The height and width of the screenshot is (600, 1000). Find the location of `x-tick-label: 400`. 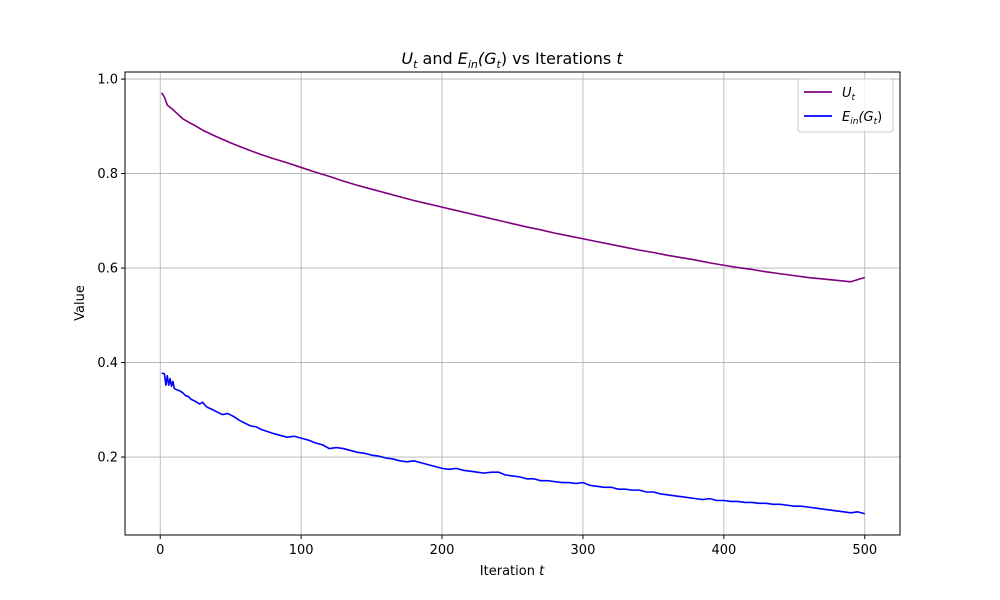

x-tick-label: 400 is located at coordinates (723, 550).